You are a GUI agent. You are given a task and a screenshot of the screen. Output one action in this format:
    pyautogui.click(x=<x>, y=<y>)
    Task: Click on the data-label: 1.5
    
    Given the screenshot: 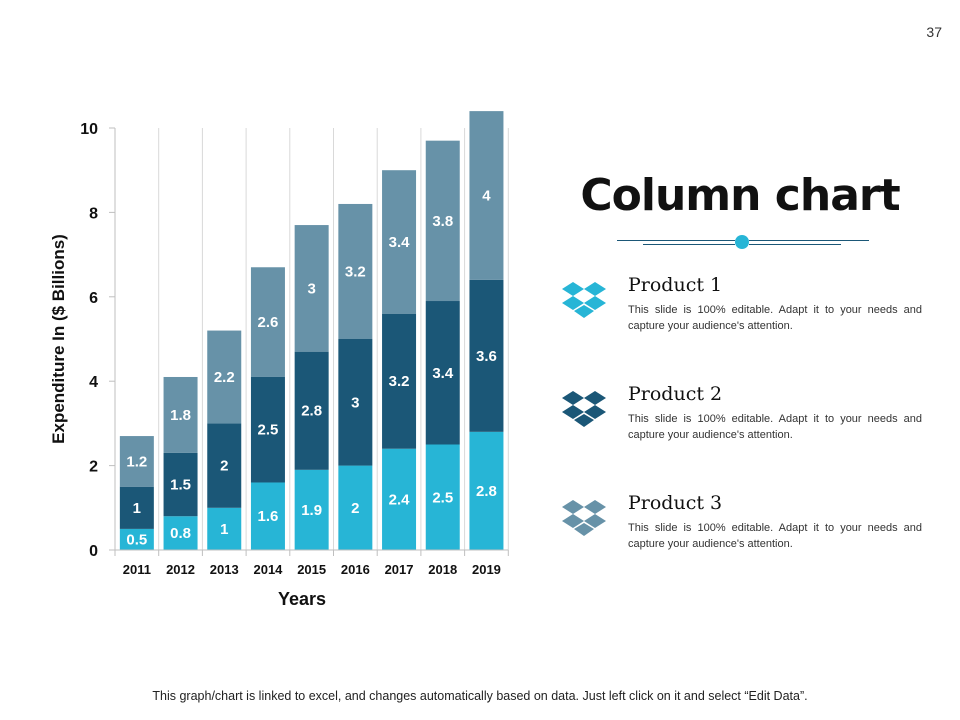 What is the action you would take?
    pyautogui.click(x=180, y=485)
    